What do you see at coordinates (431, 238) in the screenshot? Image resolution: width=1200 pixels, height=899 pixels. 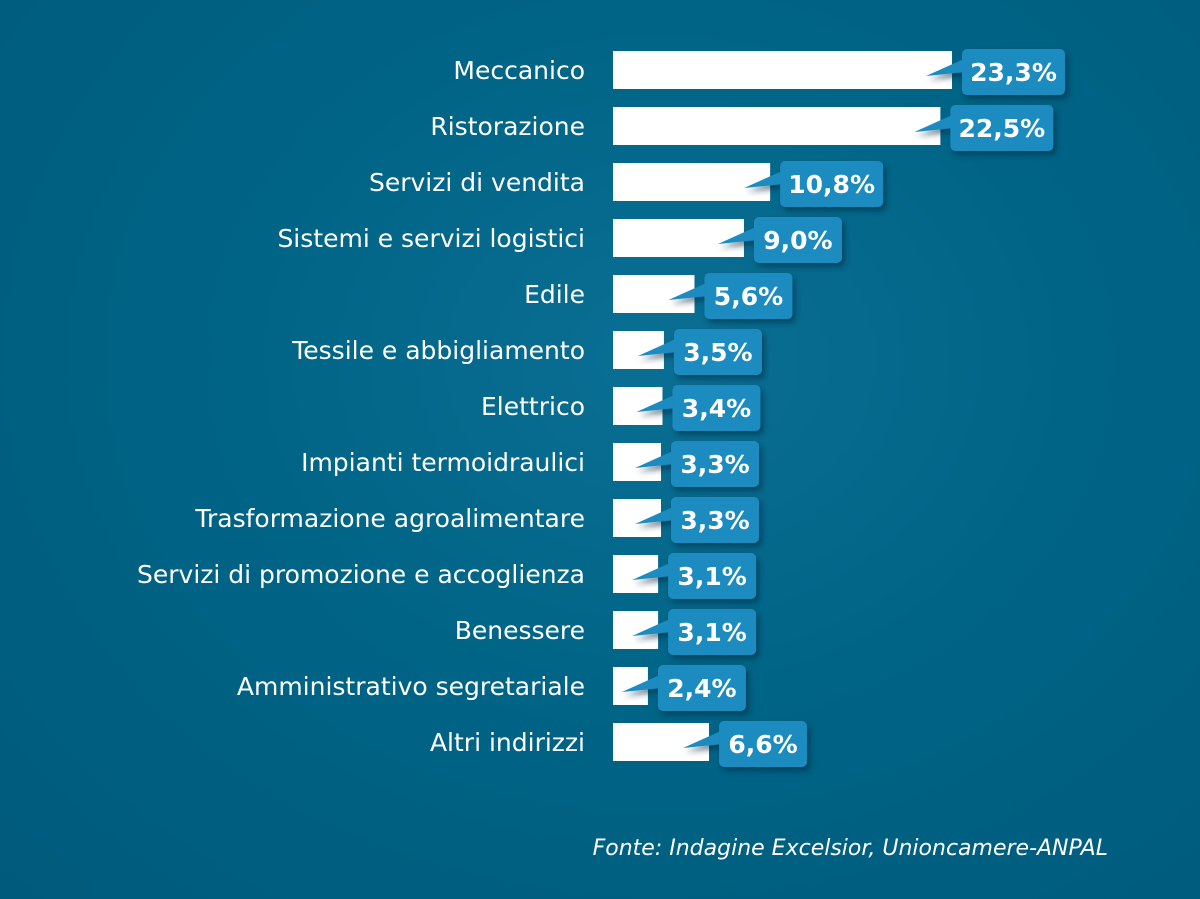 I see `category-label: Sistemi e servizi logistici` at bounding box center [431, 238].